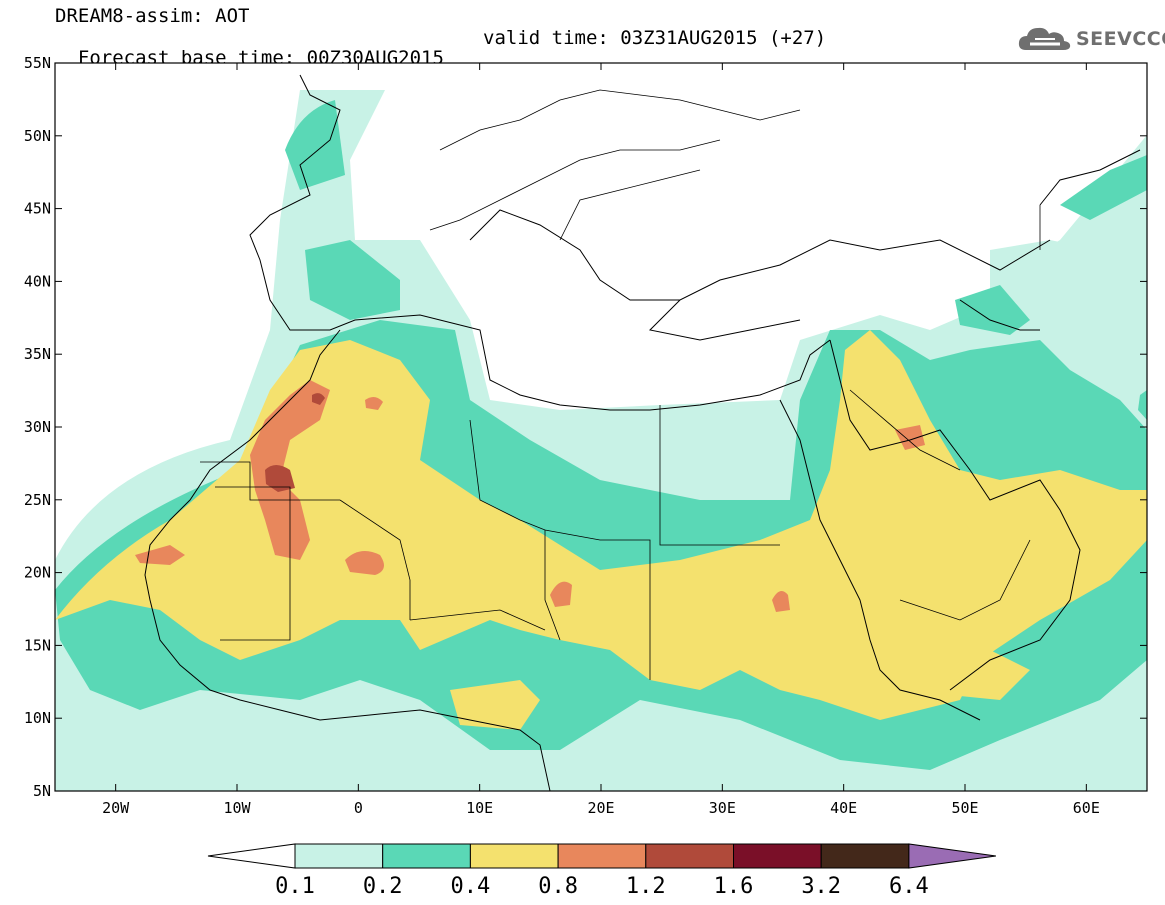 This screenshot has height=905, width=1165. I want to click on colorbar-label: 6.4, so click(909, 886).